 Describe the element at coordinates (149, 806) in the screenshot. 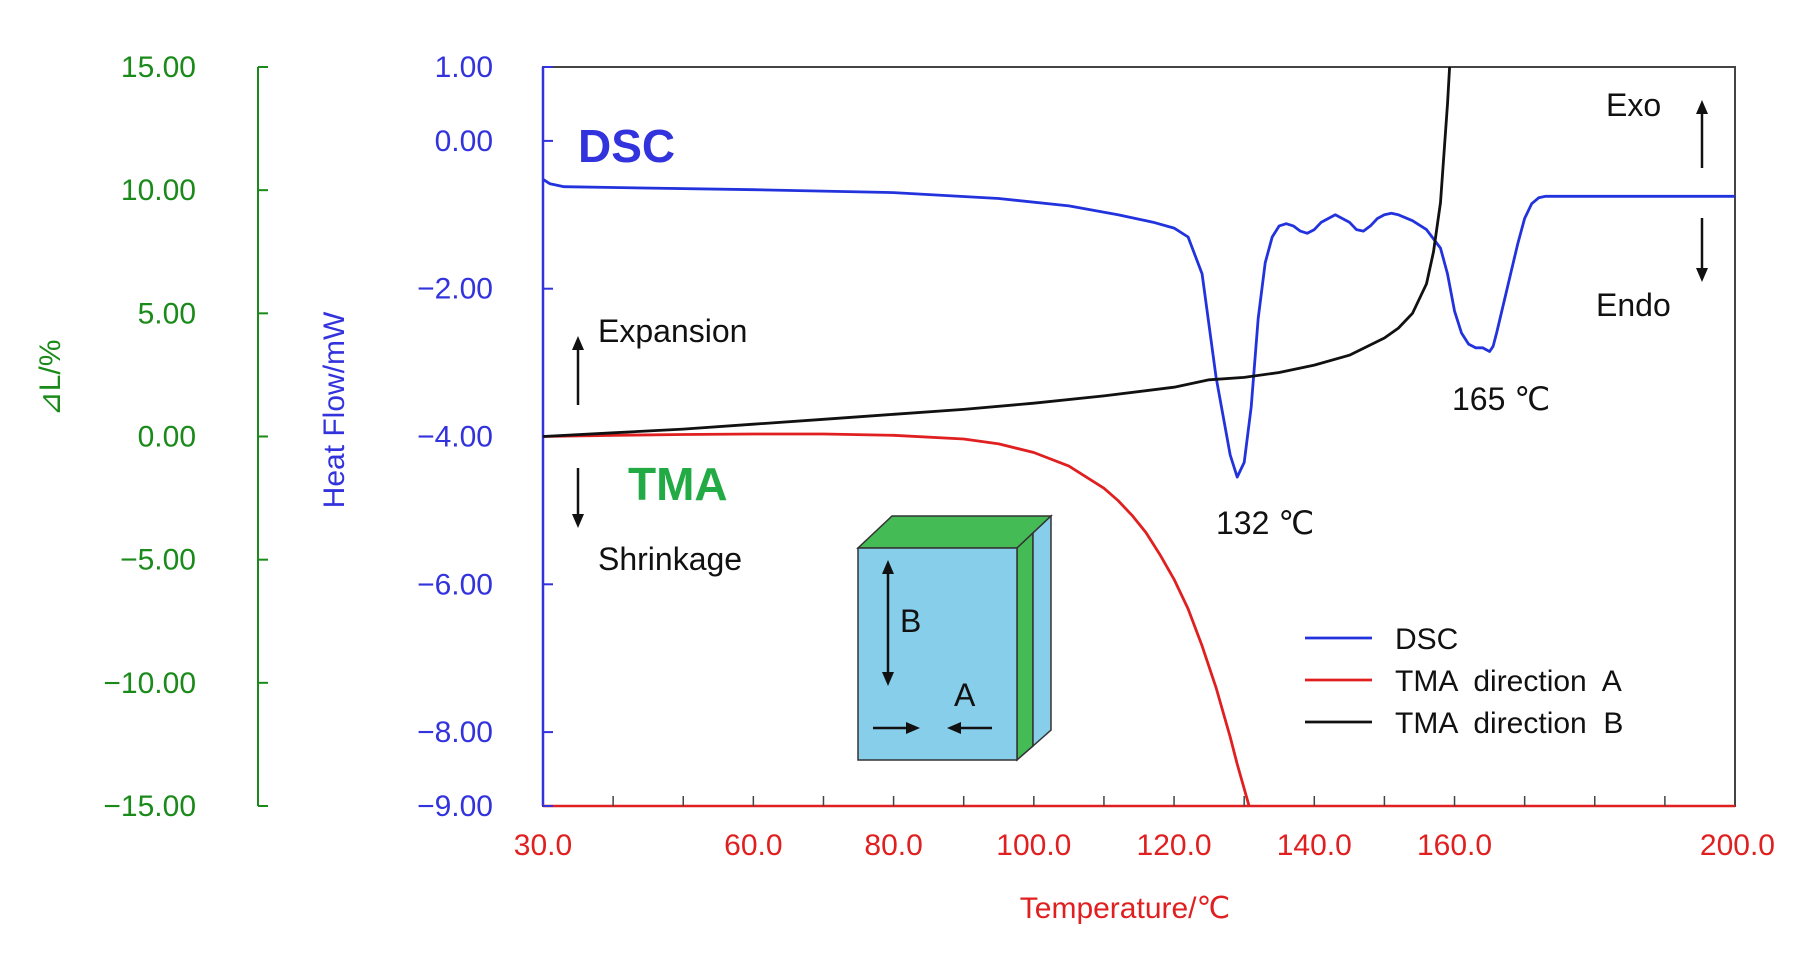

I see `left-axis-tick-label: −15.00` at that location.